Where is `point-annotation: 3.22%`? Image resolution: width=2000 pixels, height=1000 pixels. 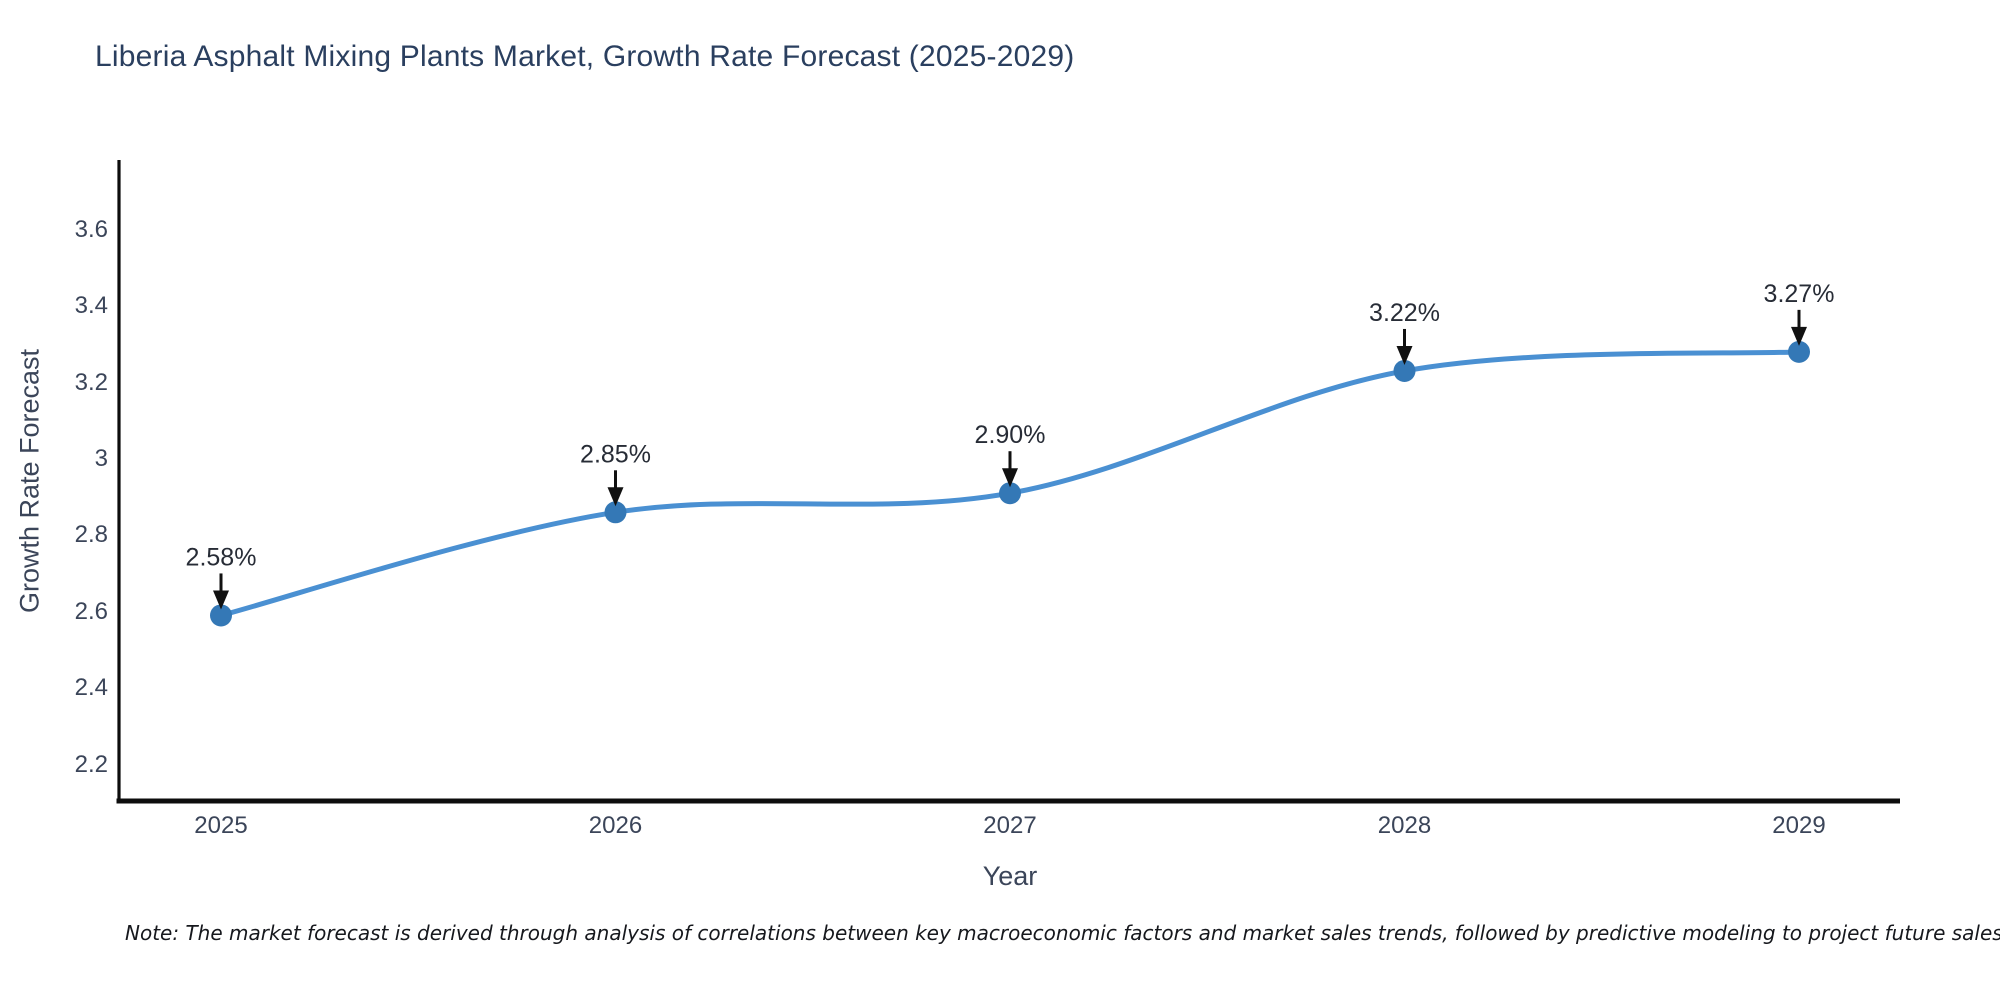
point-annotation: 3.22% is located at coordinates (1404, 313).